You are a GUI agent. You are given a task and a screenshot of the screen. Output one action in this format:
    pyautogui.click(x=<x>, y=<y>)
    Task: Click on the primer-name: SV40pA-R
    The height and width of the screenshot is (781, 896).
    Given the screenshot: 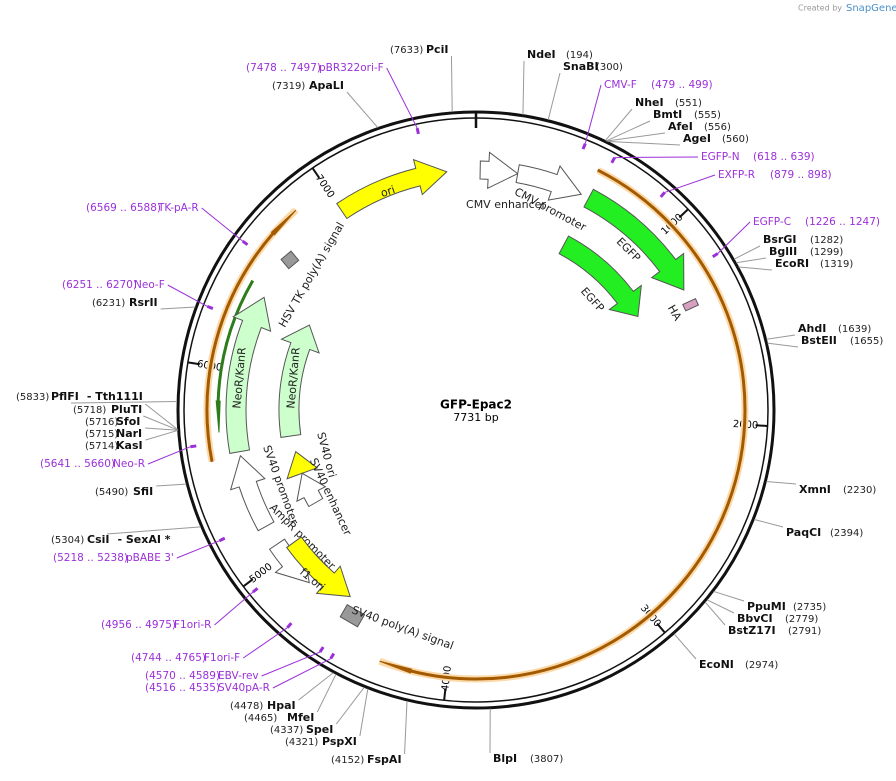 What is the action you would take?
    pyautogui.click(x=244, y=688)
    